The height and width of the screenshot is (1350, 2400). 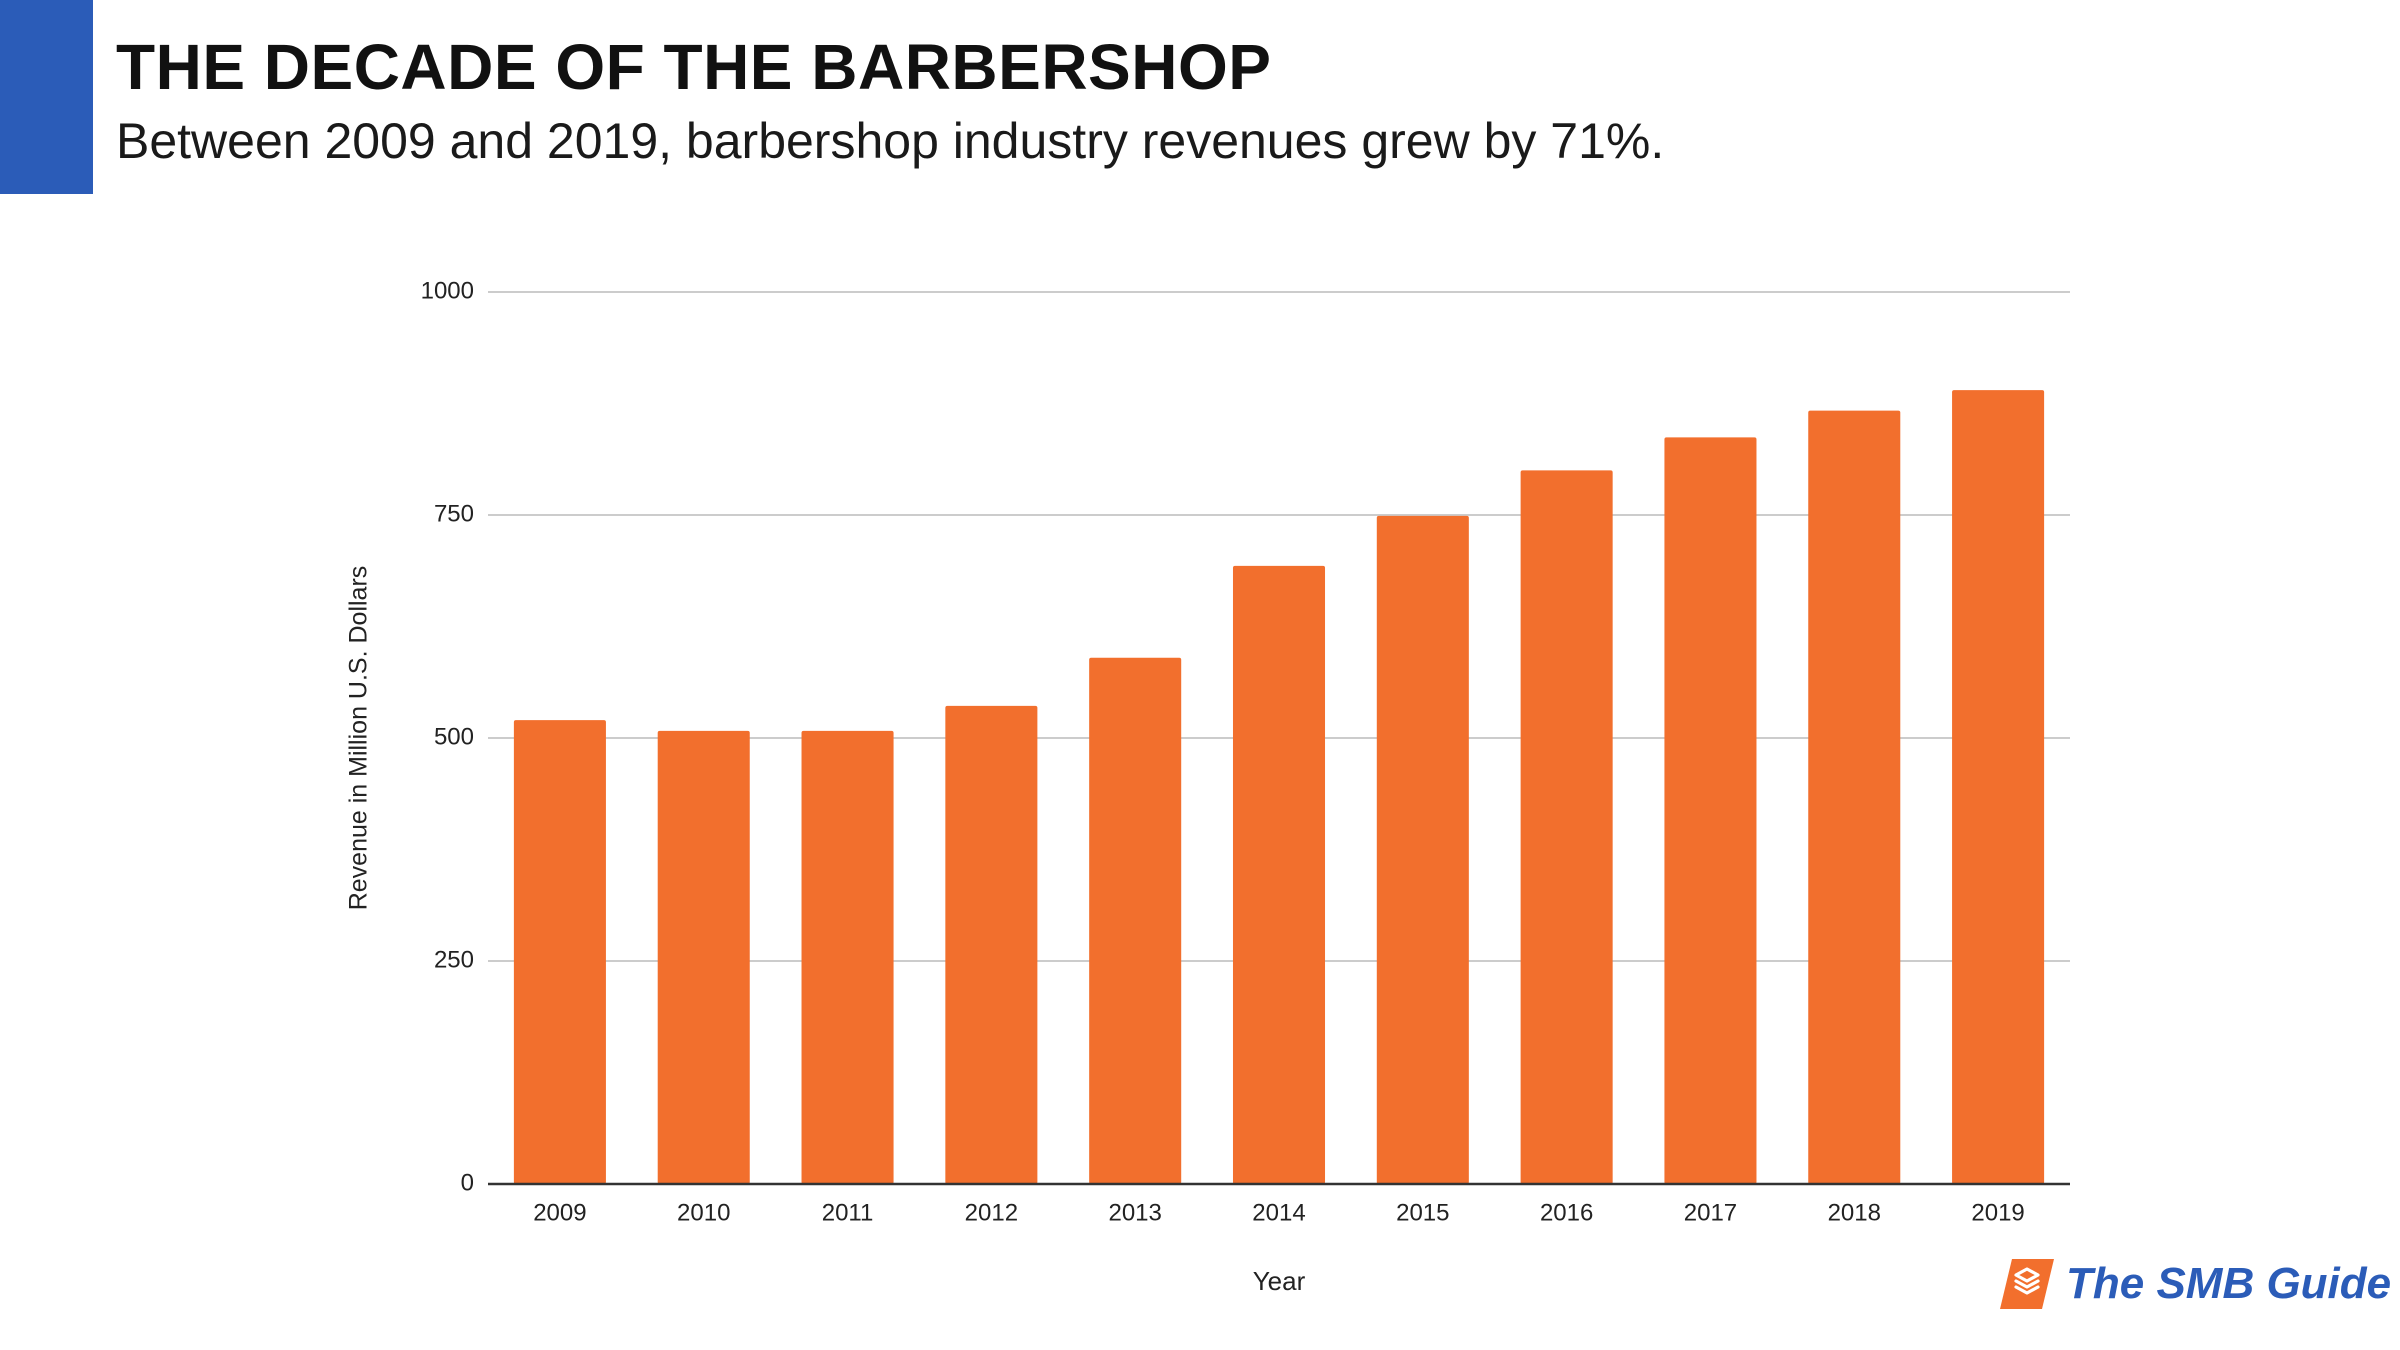 What do you see at coordinates (467, 1182) in the screenshot?
I see `y-tick-label: 0` at bounding box center [467, 1182].